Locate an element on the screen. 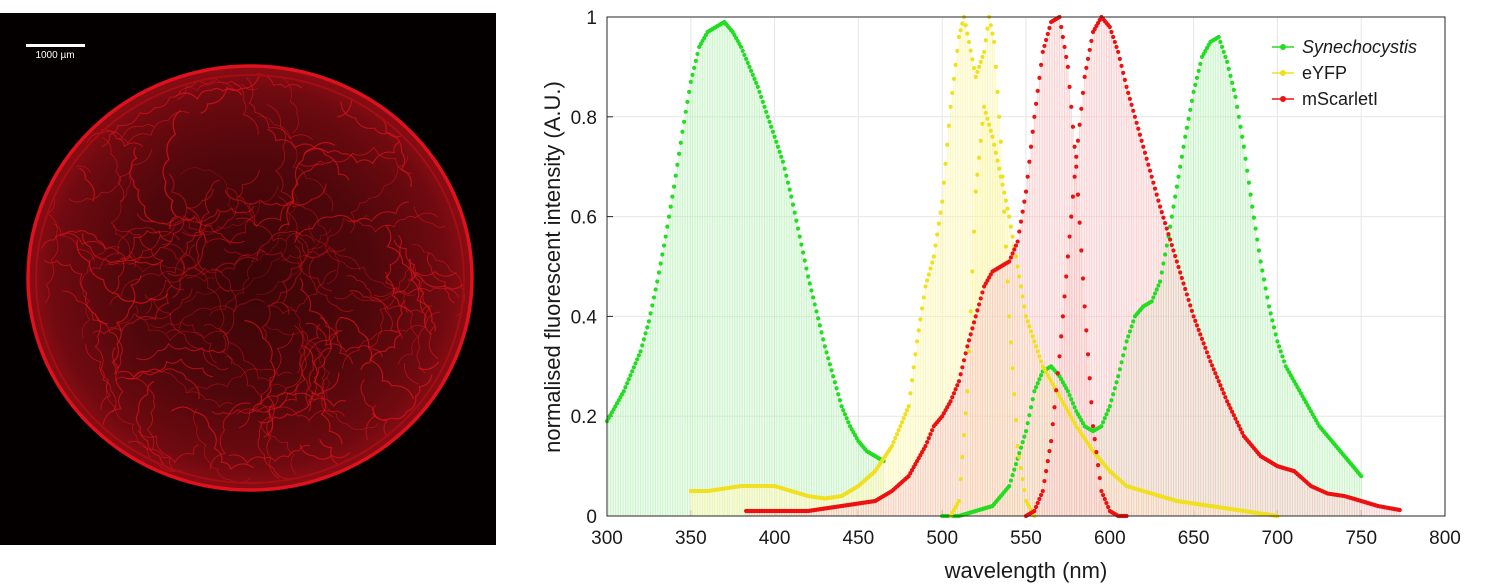 Image resolution: width=1489 pixels, height=585 pixels. x-tick-label: 750 is located at coordinates (1361, 538).